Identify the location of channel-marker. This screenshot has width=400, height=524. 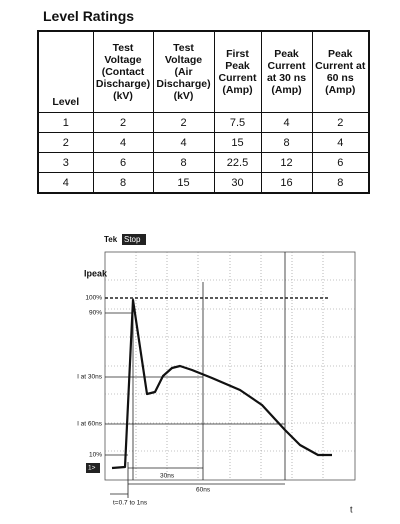
(93, 468).